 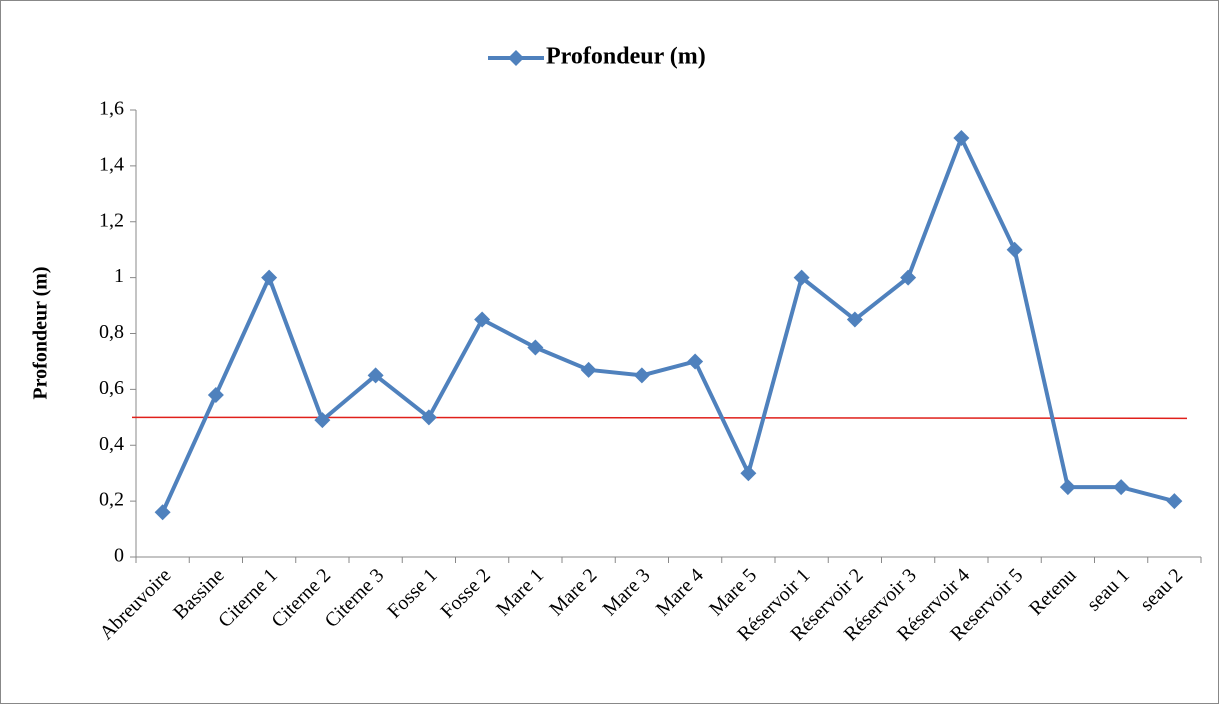 I want to click on y-tick-label: 1,4, so click(x=111, y=164).